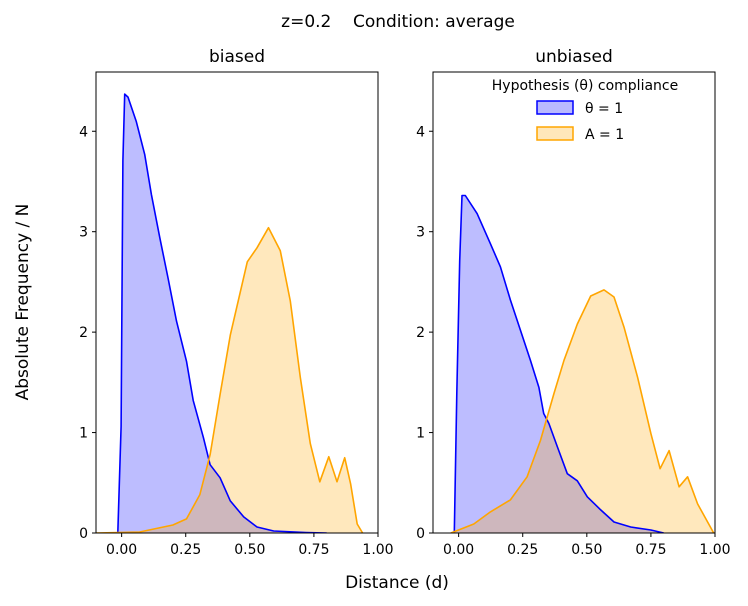 The width and height of the screenshot is (748, 606). What do you see at coordinates (397, 583) in the screenshot?
I see `x-axis-label: Distance (d)` at bounding box center [397, 583].